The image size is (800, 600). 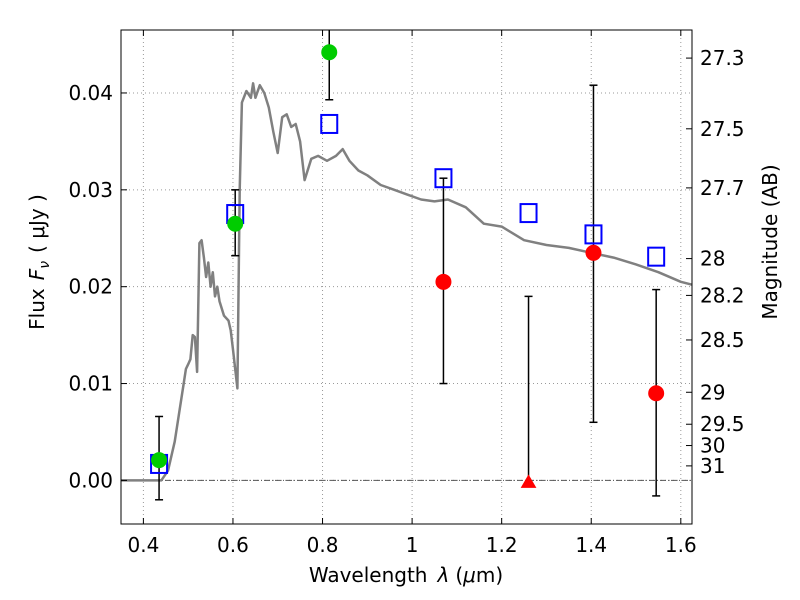 I want to click on magnitude-tick-label: 28.2, so click(x=722, y=295).